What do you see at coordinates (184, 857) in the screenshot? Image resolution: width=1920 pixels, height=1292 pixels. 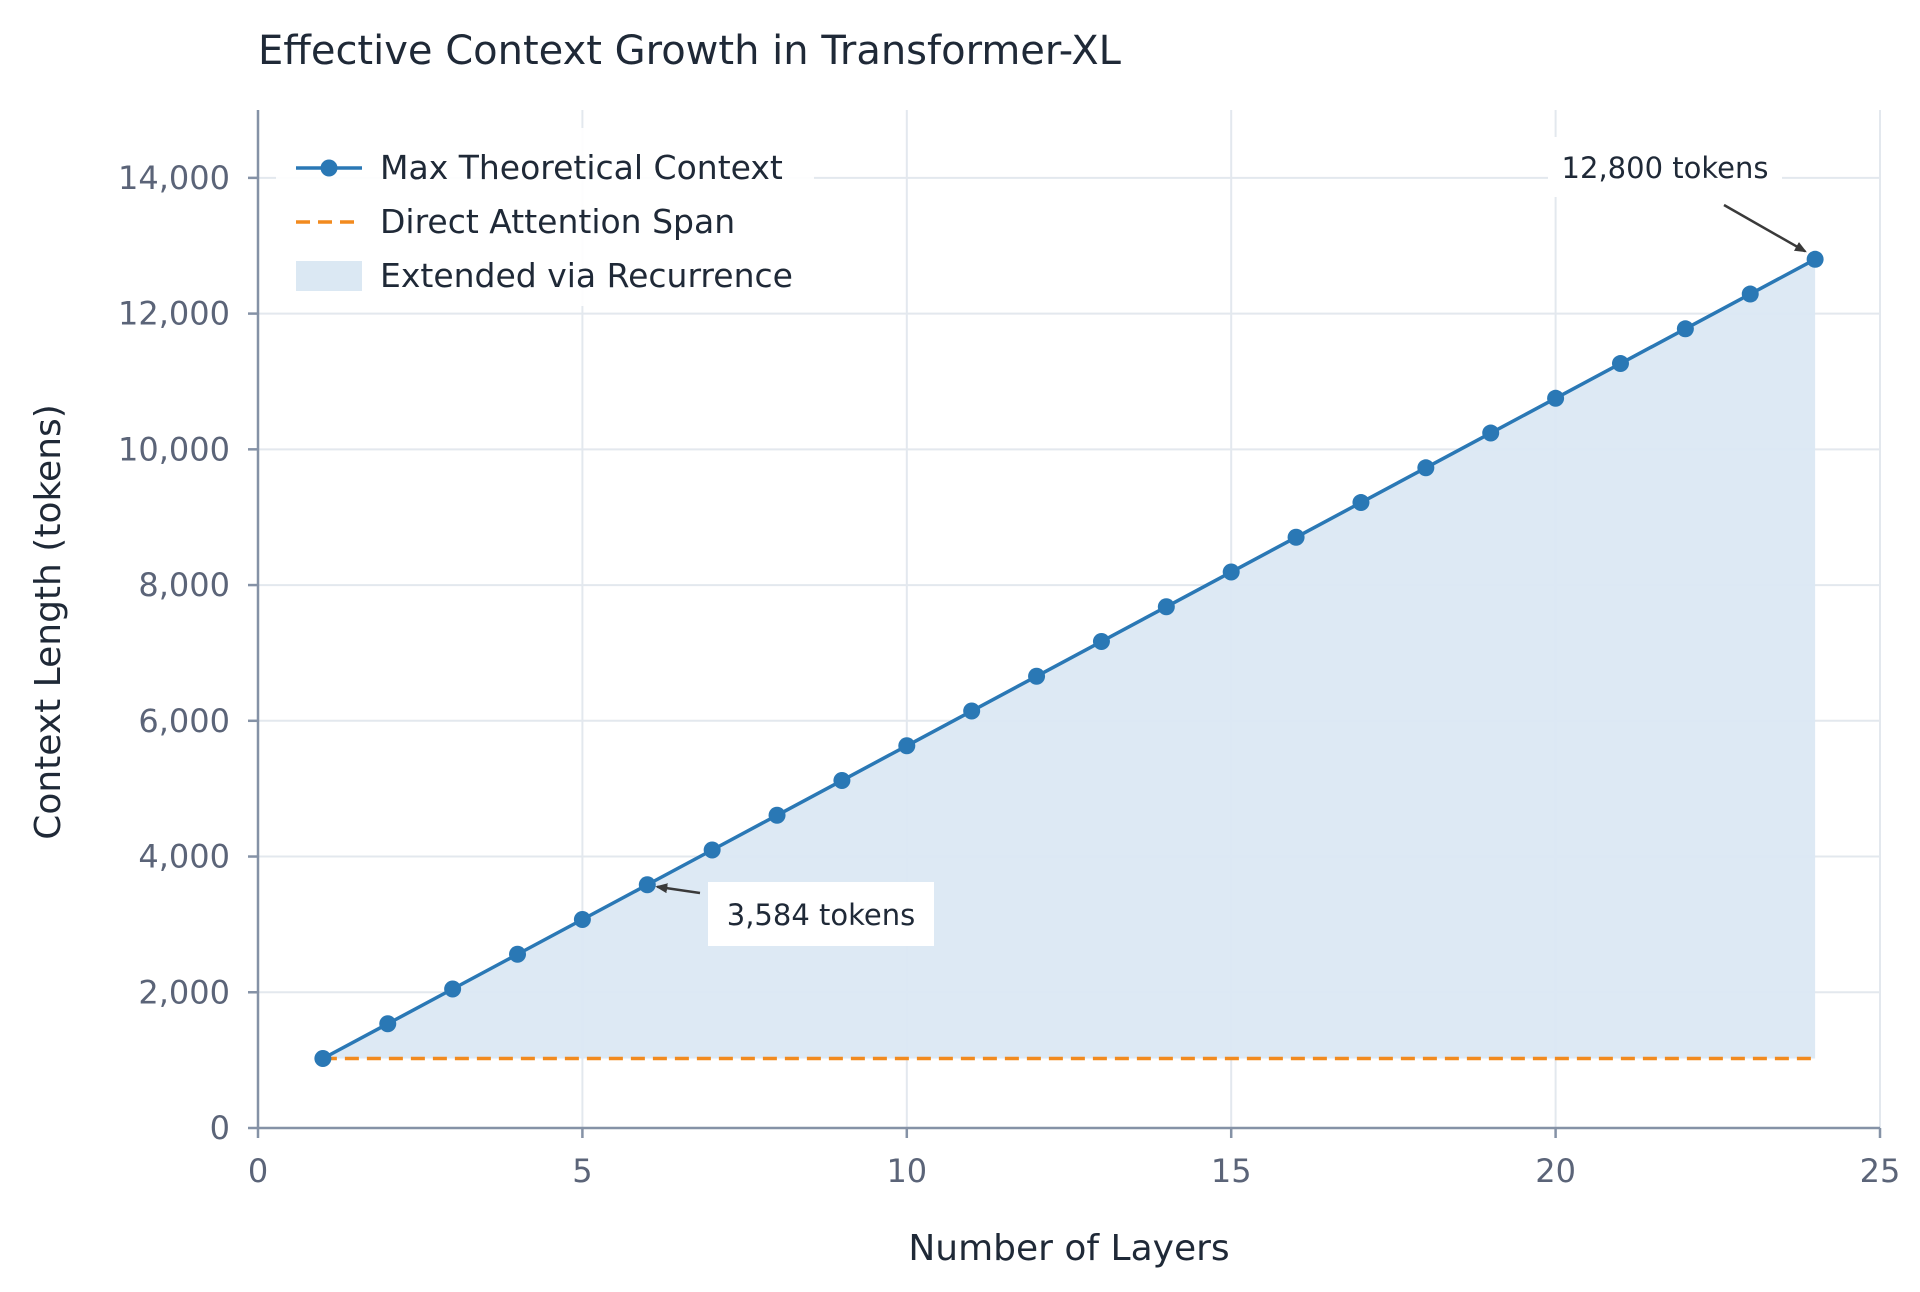 I see `y-tick-label: 4,000` at bounding box center [184, 857].